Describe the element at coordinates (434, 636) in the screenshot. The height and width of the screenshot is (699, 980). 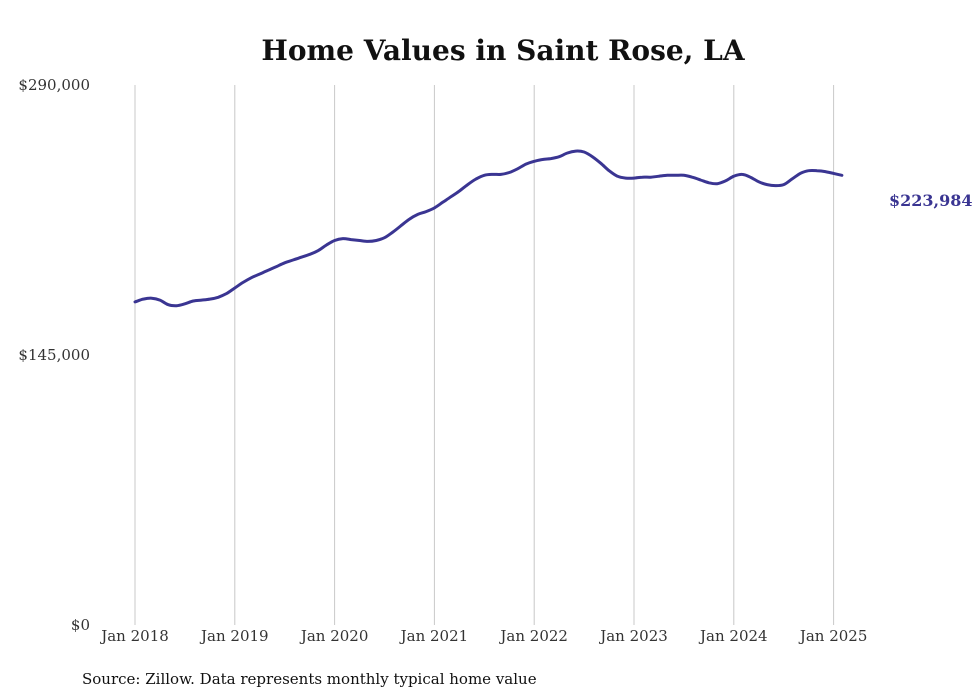
I see `x-tick-label: Jan 2021` at that location.